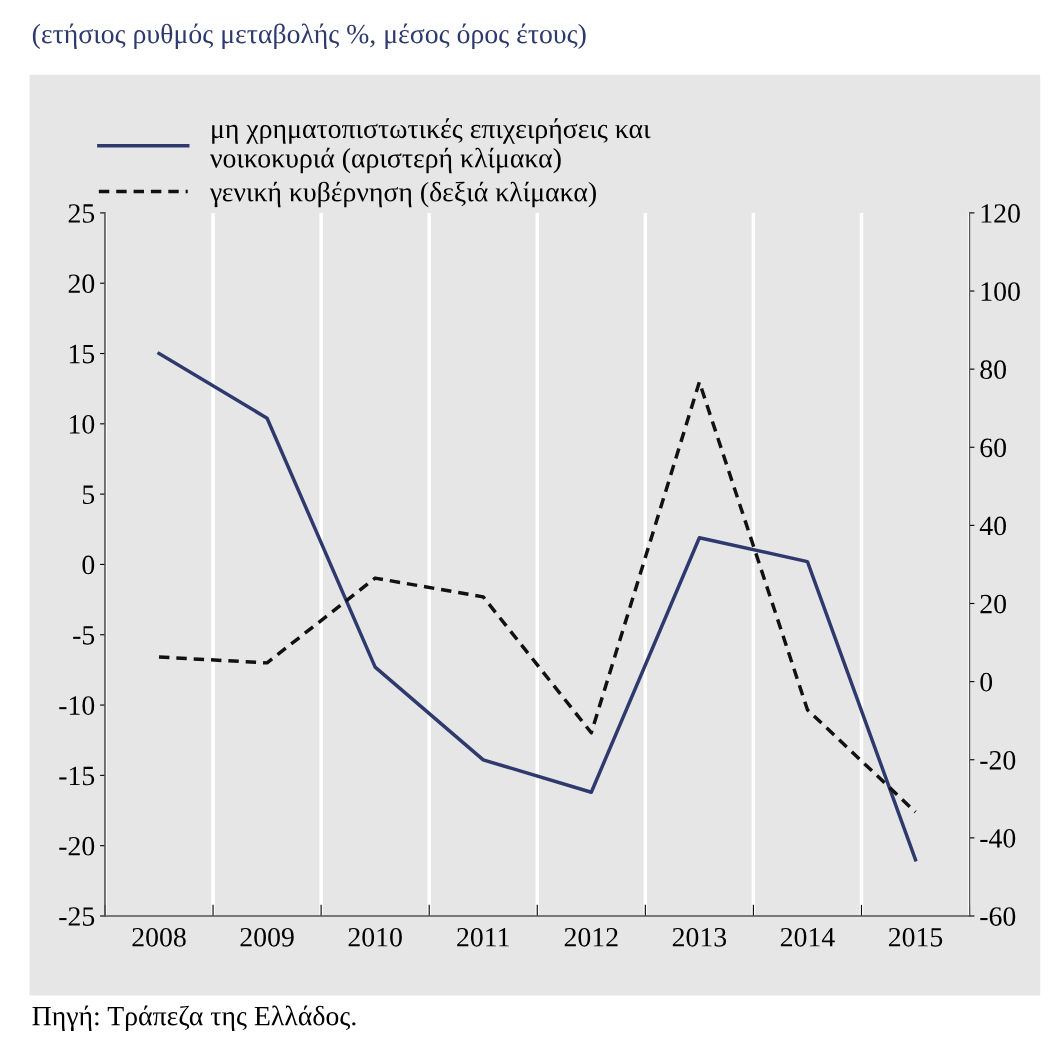 This screenshot has height=1037, width=1055. I want to click on y-tick-label: 15, so click(82, 354).